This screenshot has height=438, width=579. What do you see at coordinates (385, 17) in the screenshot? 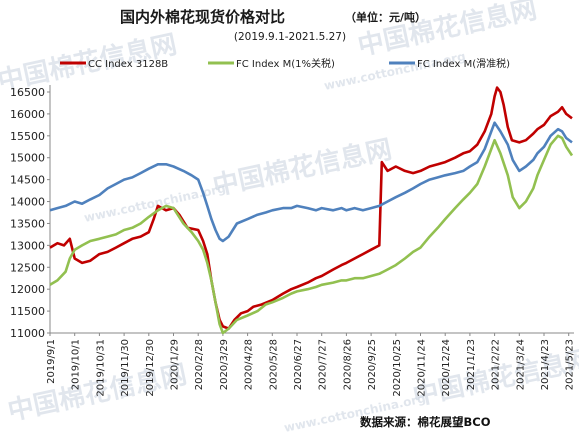
I see `unit-label: （单位：元/吨）` at bounding box center [385, 17].